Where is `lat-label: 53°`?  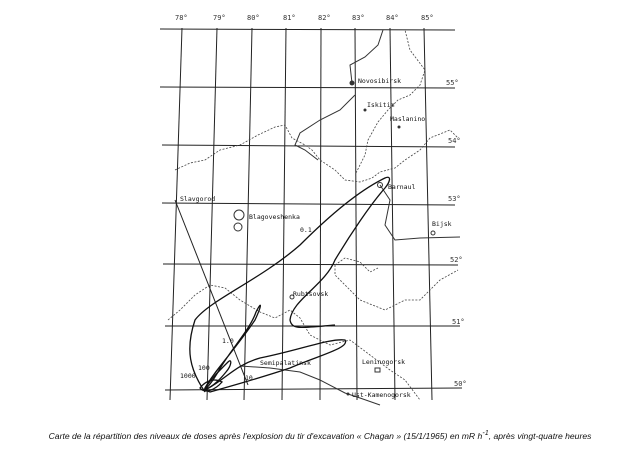
lat-label: 53° is located at coordinates (454, 199).